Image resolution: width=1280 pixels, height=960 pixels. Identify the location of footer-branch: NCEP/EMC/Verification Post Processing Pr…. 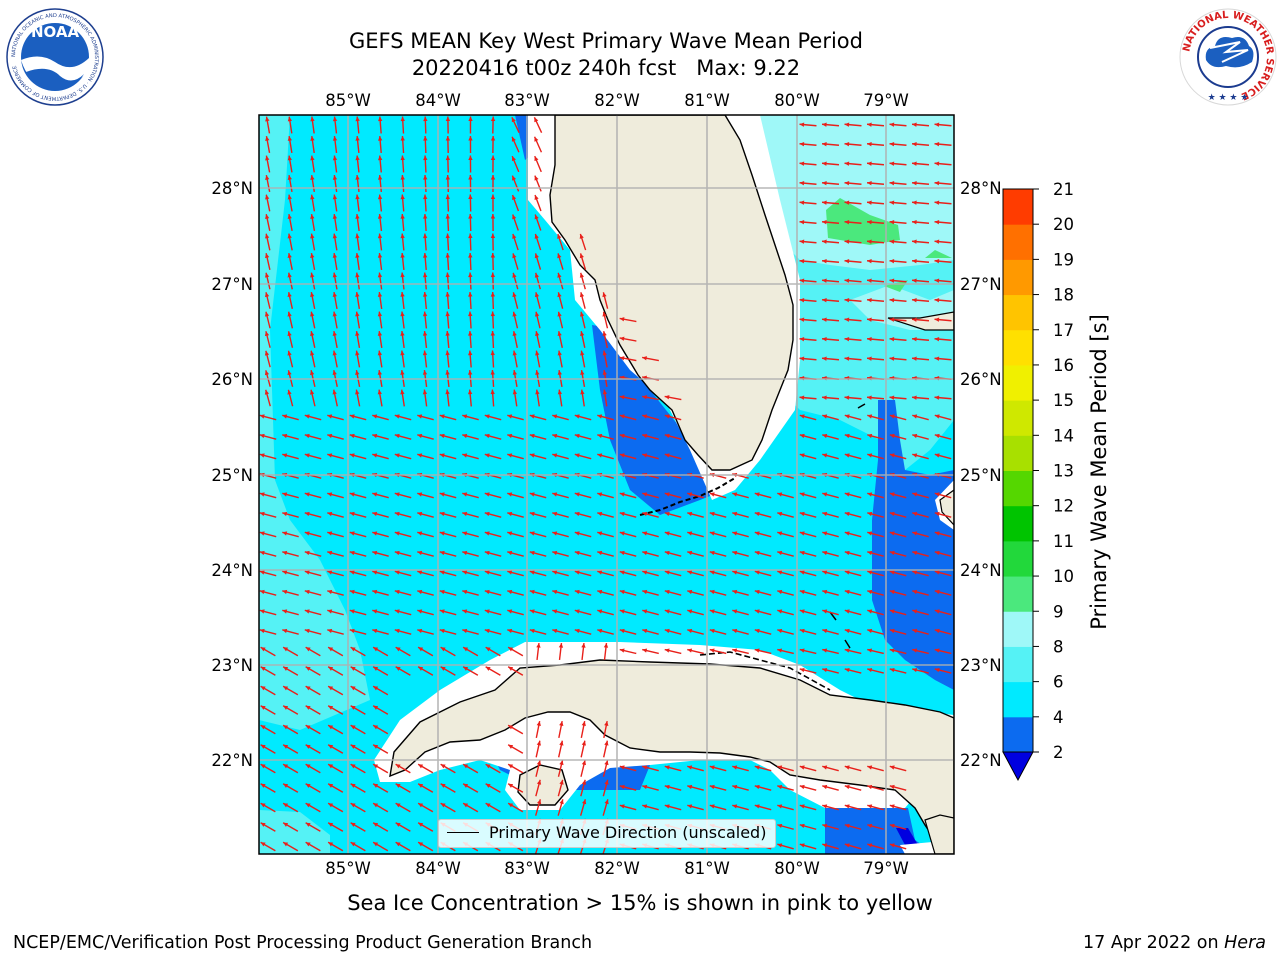
(303, 943).